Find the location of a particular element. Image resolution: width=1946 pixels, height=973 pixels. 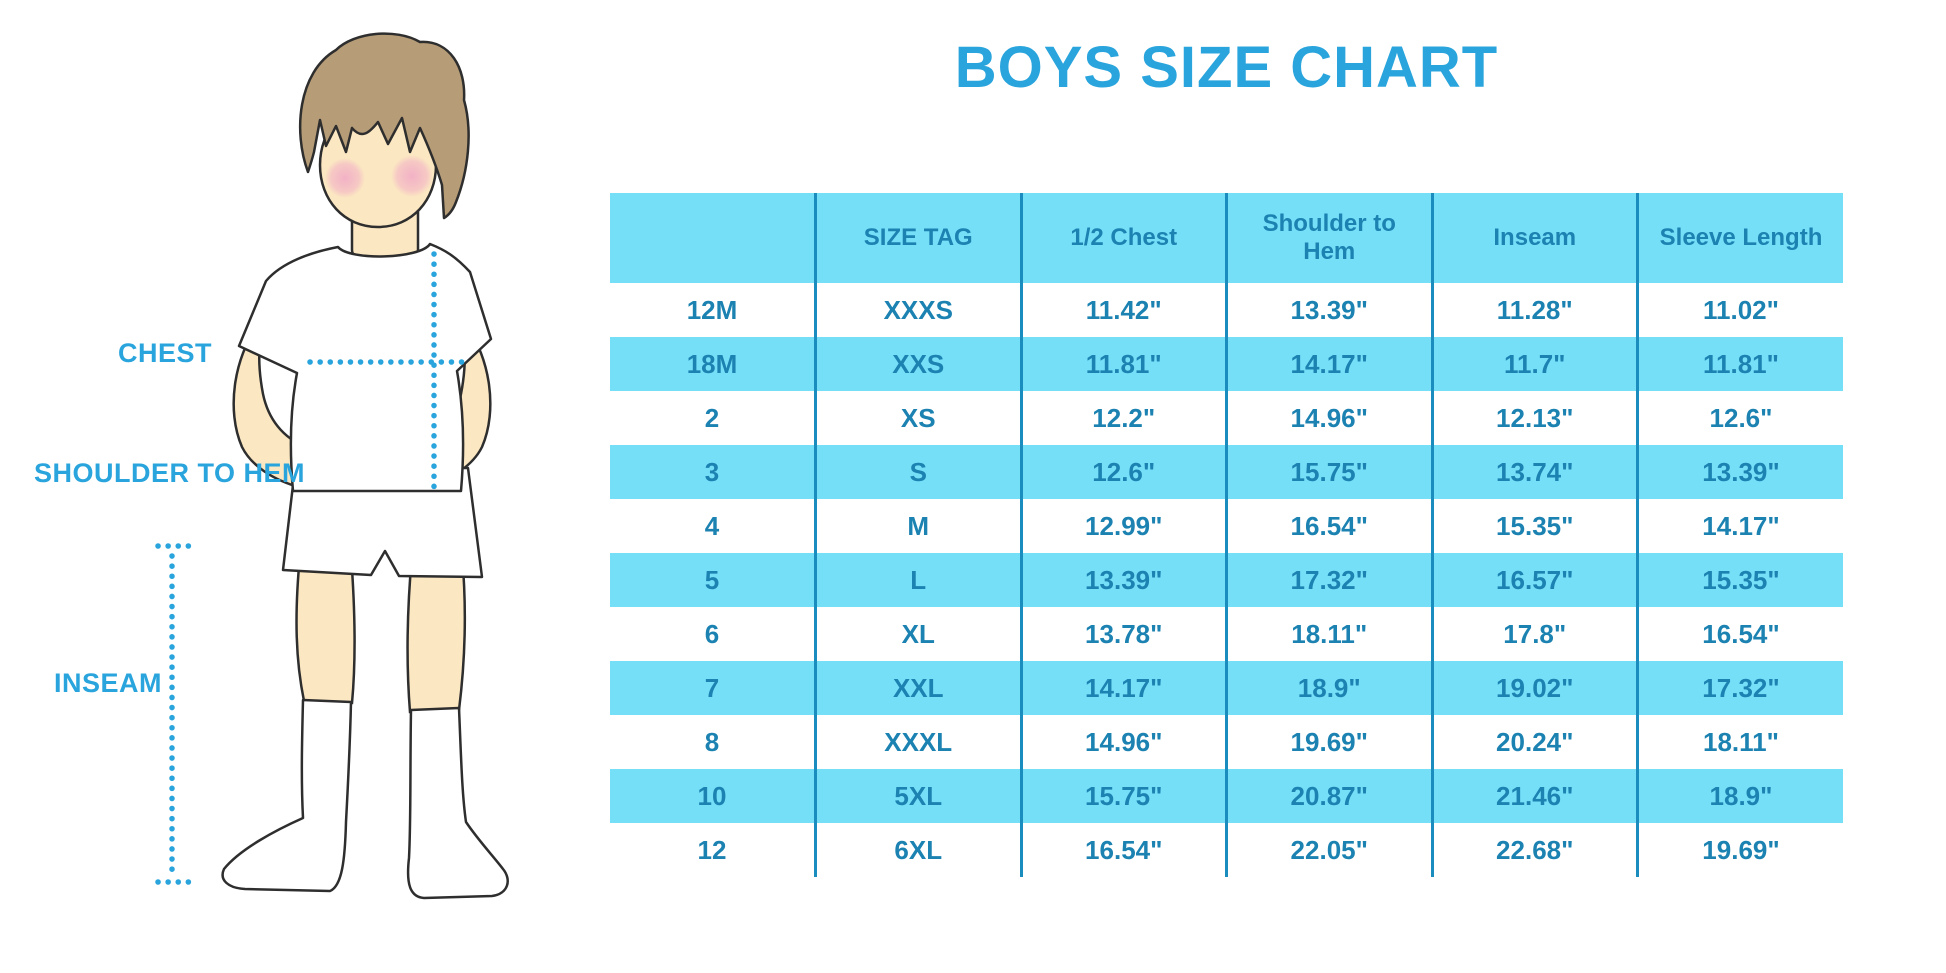

table-cell: XS is located at coordinates (917, 418).